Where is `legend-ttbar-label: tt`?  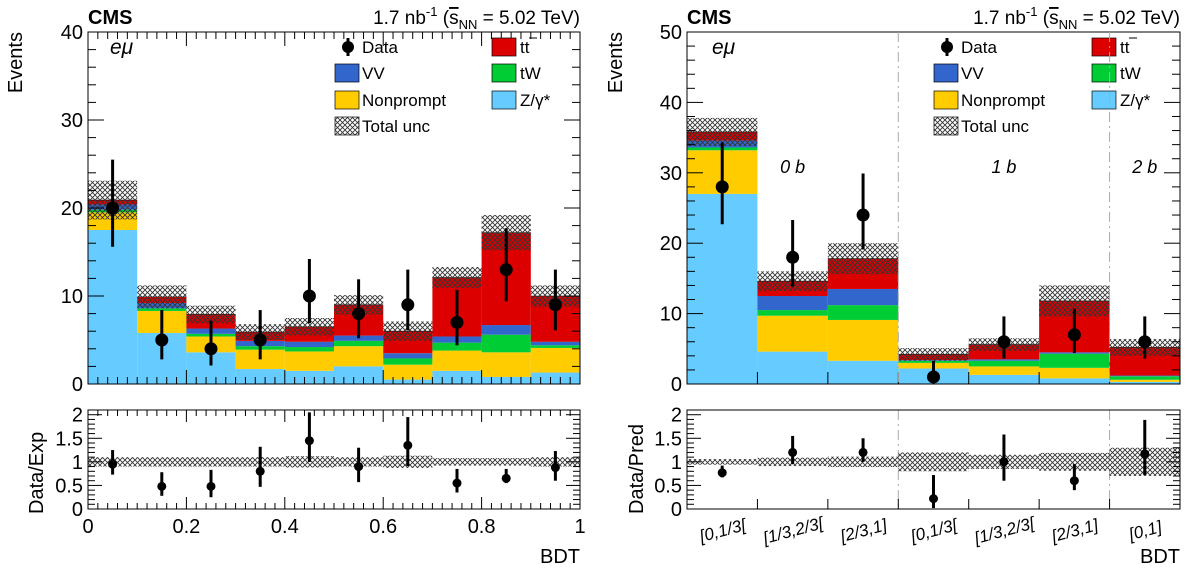
legend-ttbar-label: tt is located at coordinates (525, 47).